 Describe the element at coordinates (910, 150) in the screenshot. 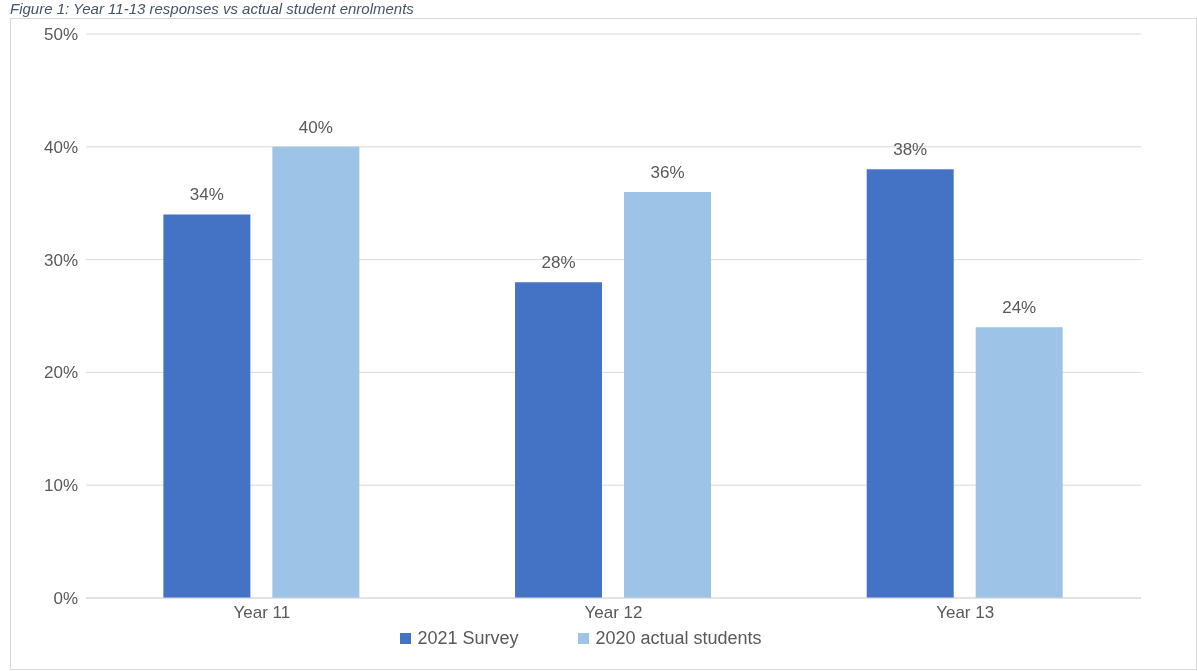

I see `data-label: 38%` at that location.